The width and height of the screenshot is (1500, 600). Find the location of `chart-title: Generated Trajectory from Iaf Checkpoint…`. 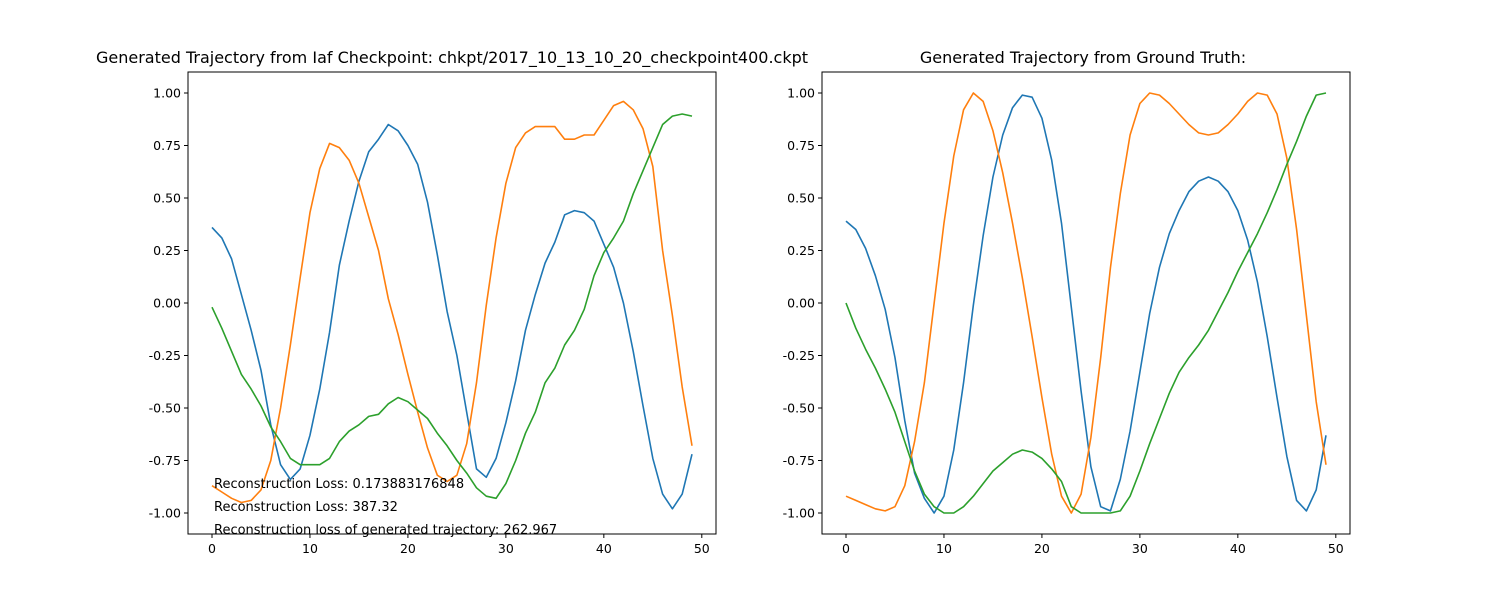

chart-title: Generated Trajectory from Iaf Checkpoint… is located at coordinates (452, 58).